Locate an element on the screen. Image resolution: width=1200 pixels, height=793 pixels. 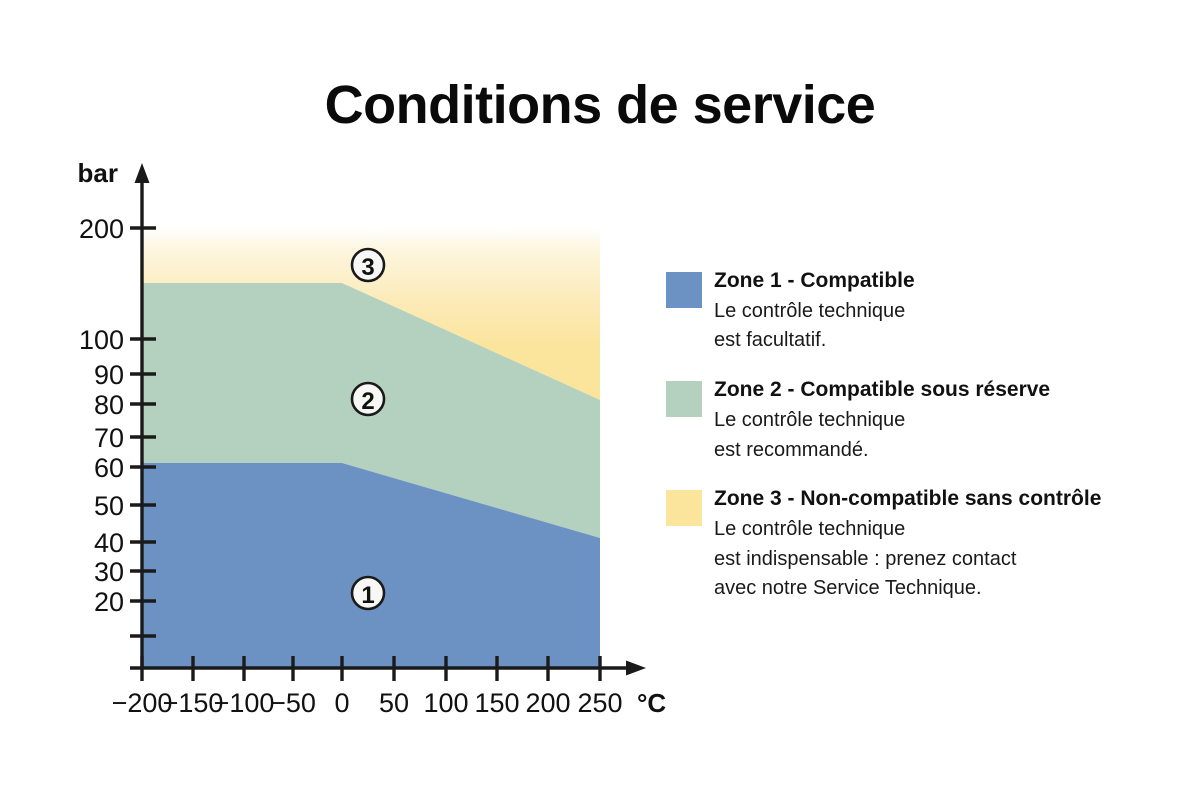
y-tick-labels: 200 100 90 80 70 60 50 40 30 20 is located at coordinates (101, 415).